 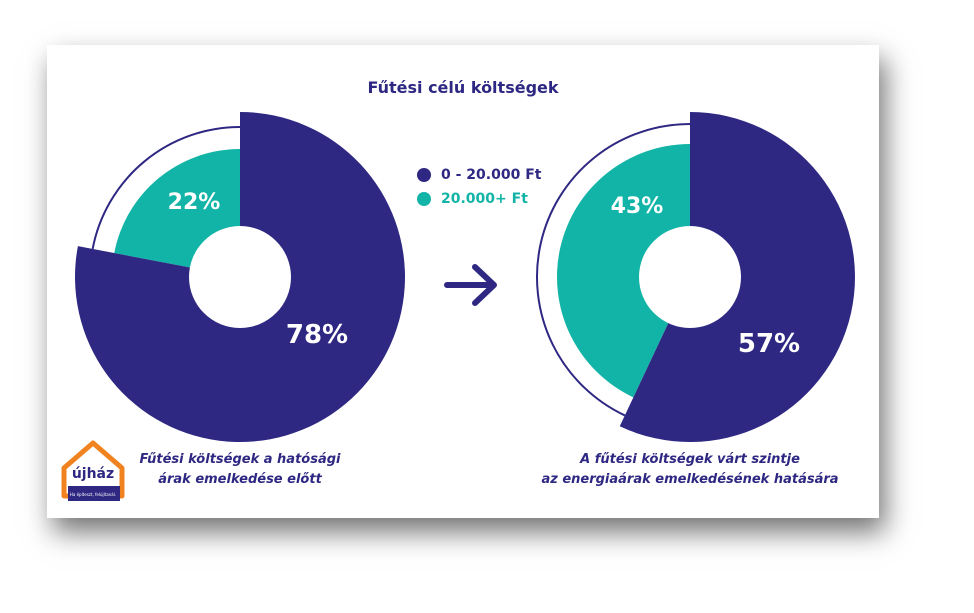 I want to click on pie-1-outline-arc, so click(x=166, y=188).